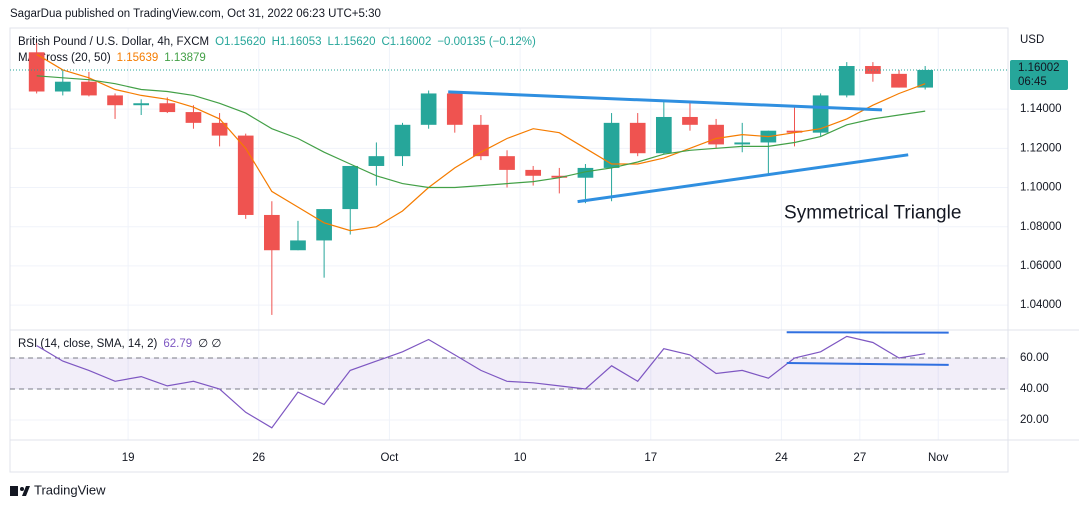  I want to click on legend-value: 62.79, so click(177, 344).